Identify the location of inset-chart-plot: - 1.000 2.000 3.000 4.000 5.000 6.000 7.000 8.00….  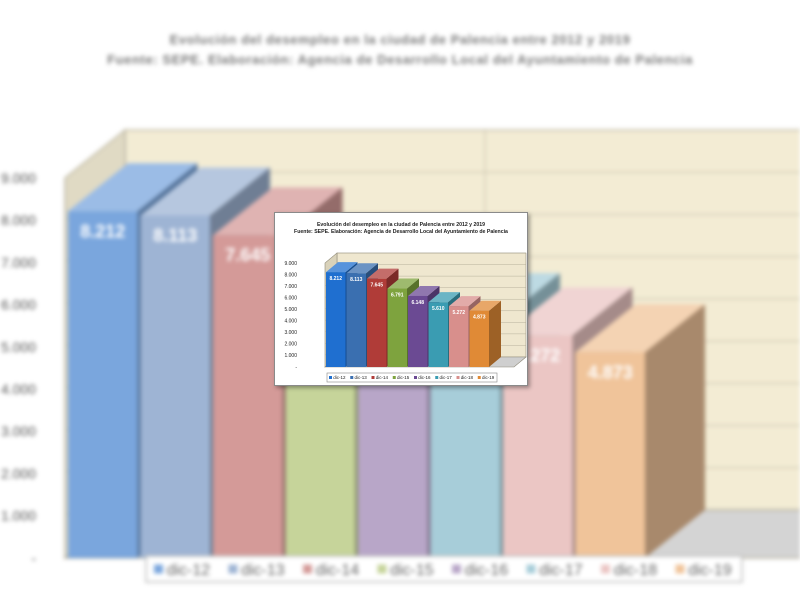
(405, 317).